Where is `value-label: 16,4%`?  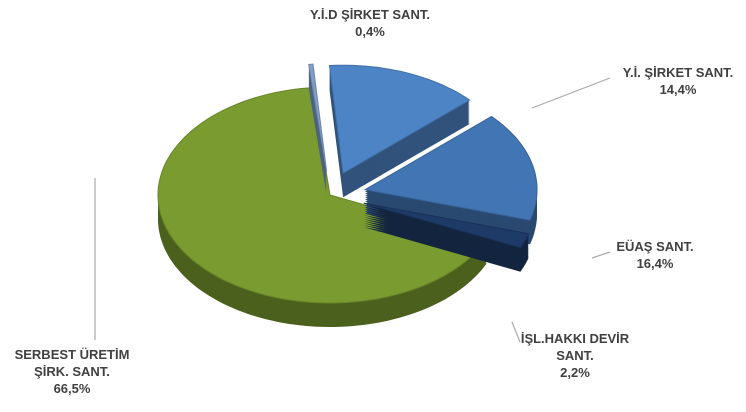
value-label: 16,4% is located at coordinates (655, 263).